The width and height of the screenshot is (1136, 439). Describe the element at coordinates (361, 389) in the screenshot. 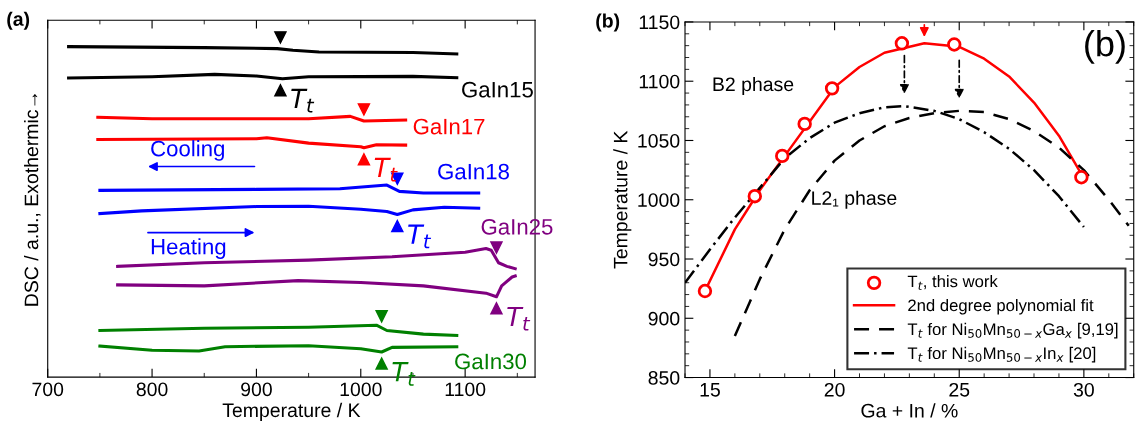

I see `x-tick-label: 1000` at that location.